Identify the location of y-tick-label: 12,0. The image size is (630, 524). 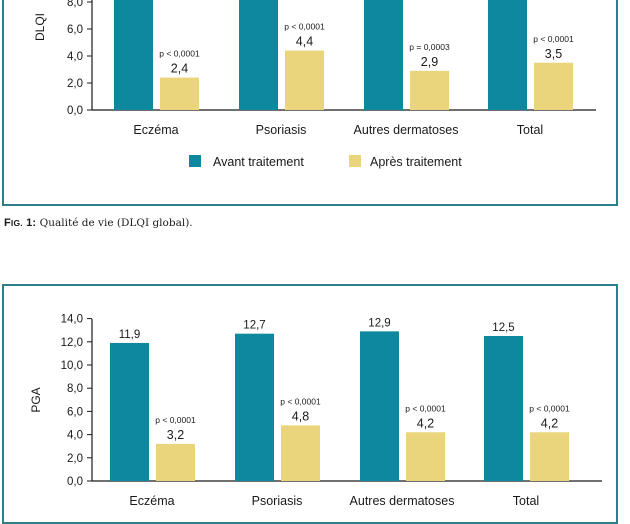
(72, 343).